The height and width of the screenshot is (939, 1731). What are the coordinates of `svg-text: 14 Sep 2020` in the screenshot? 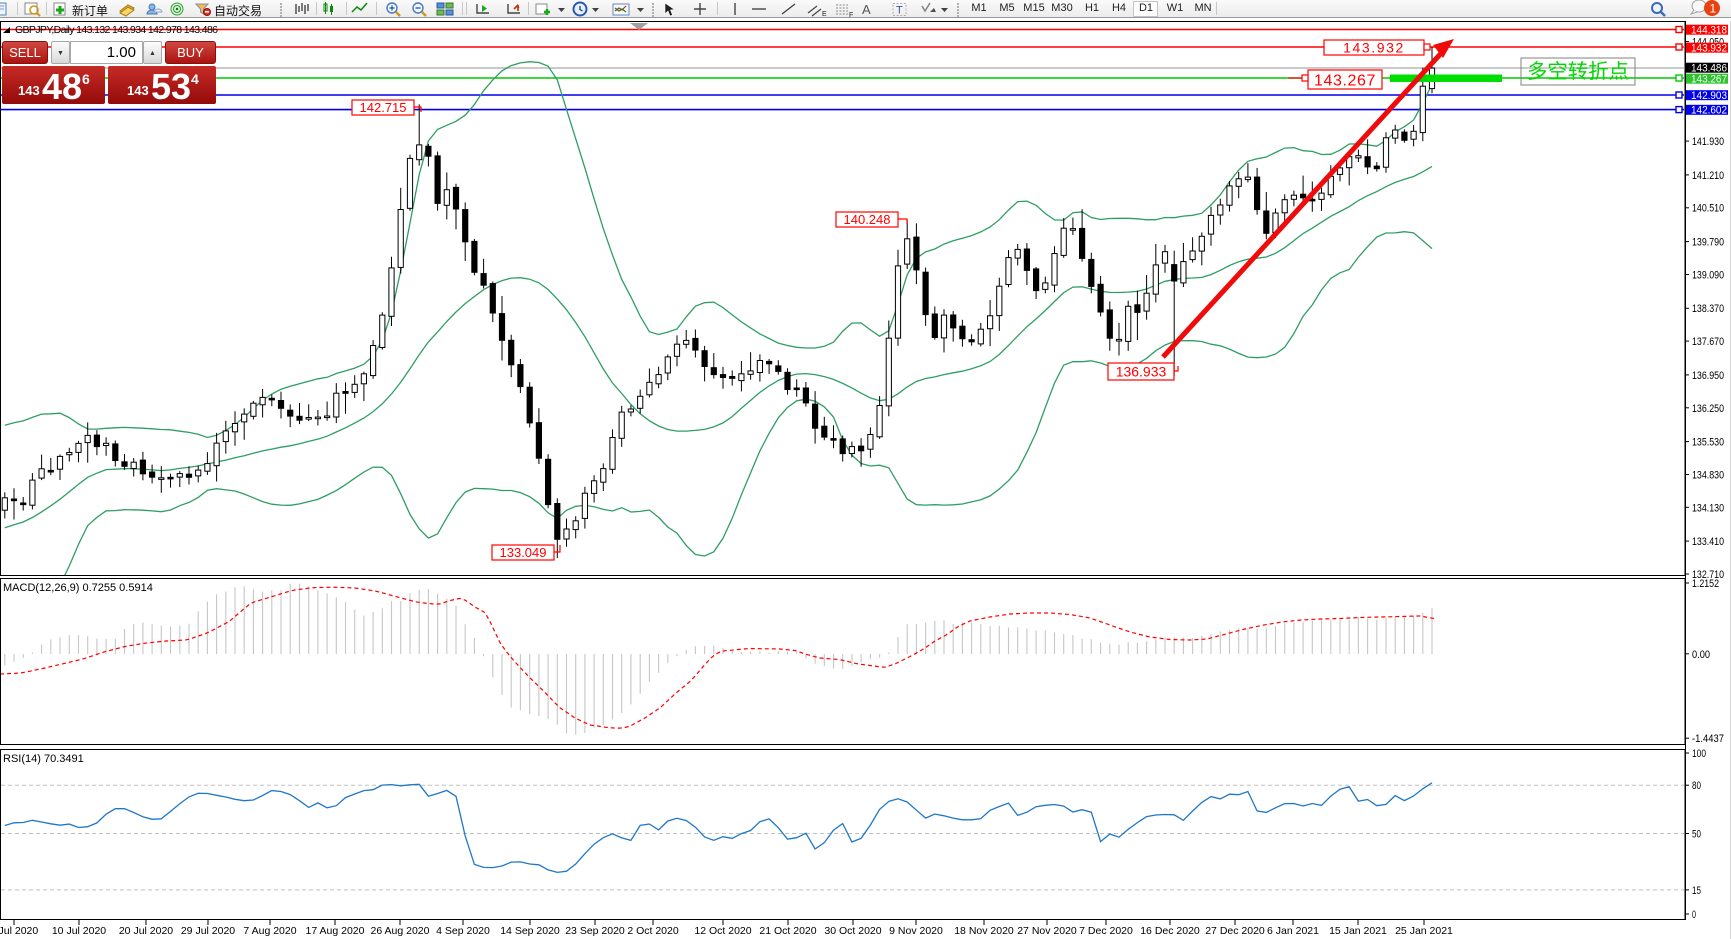 It's located at (530, 931).